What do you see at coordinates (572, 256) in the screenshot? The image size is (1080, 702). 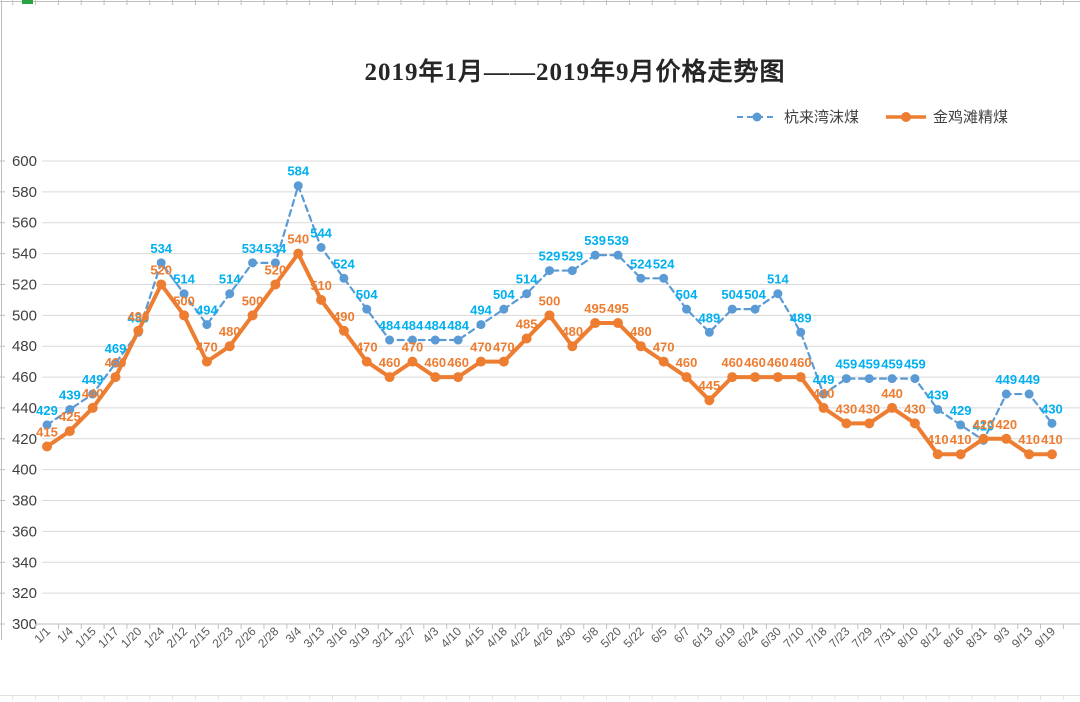 I see `data-point-label: 529` at bounding box center [572, 256].